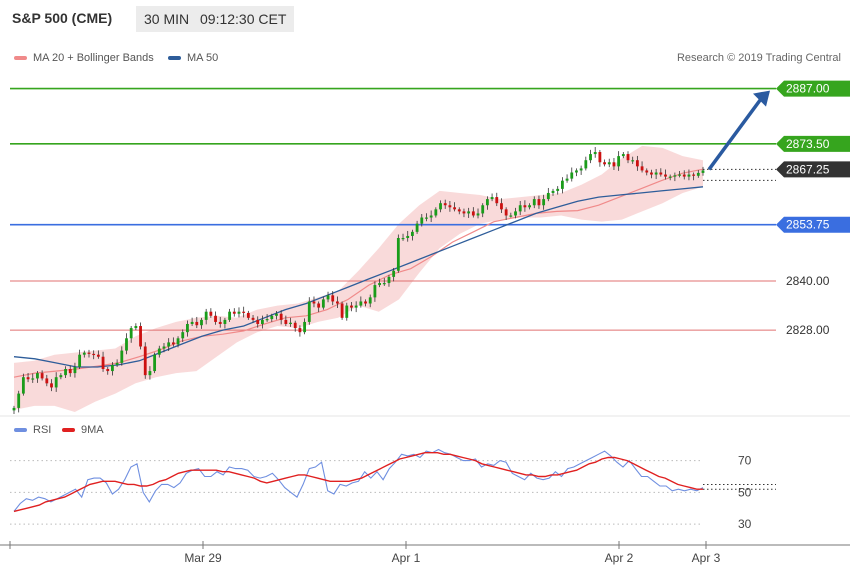 This screenshot has width=850, height=576. What do you see at coordinates (619, 558) in the screenshot?
I see `time-label-2: Apr 2` at bounding box center [619, 558].